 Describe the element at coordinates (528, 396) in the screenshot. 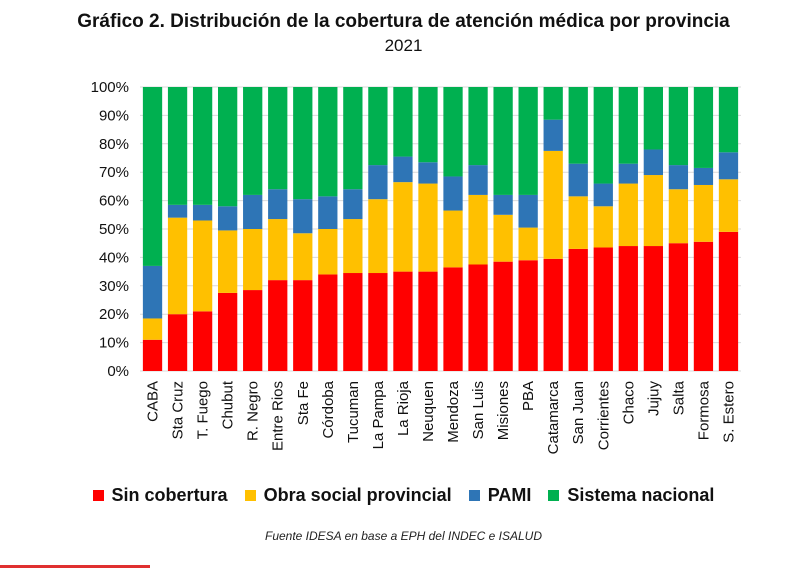

I see `x-tick-label: PBA` at that location.